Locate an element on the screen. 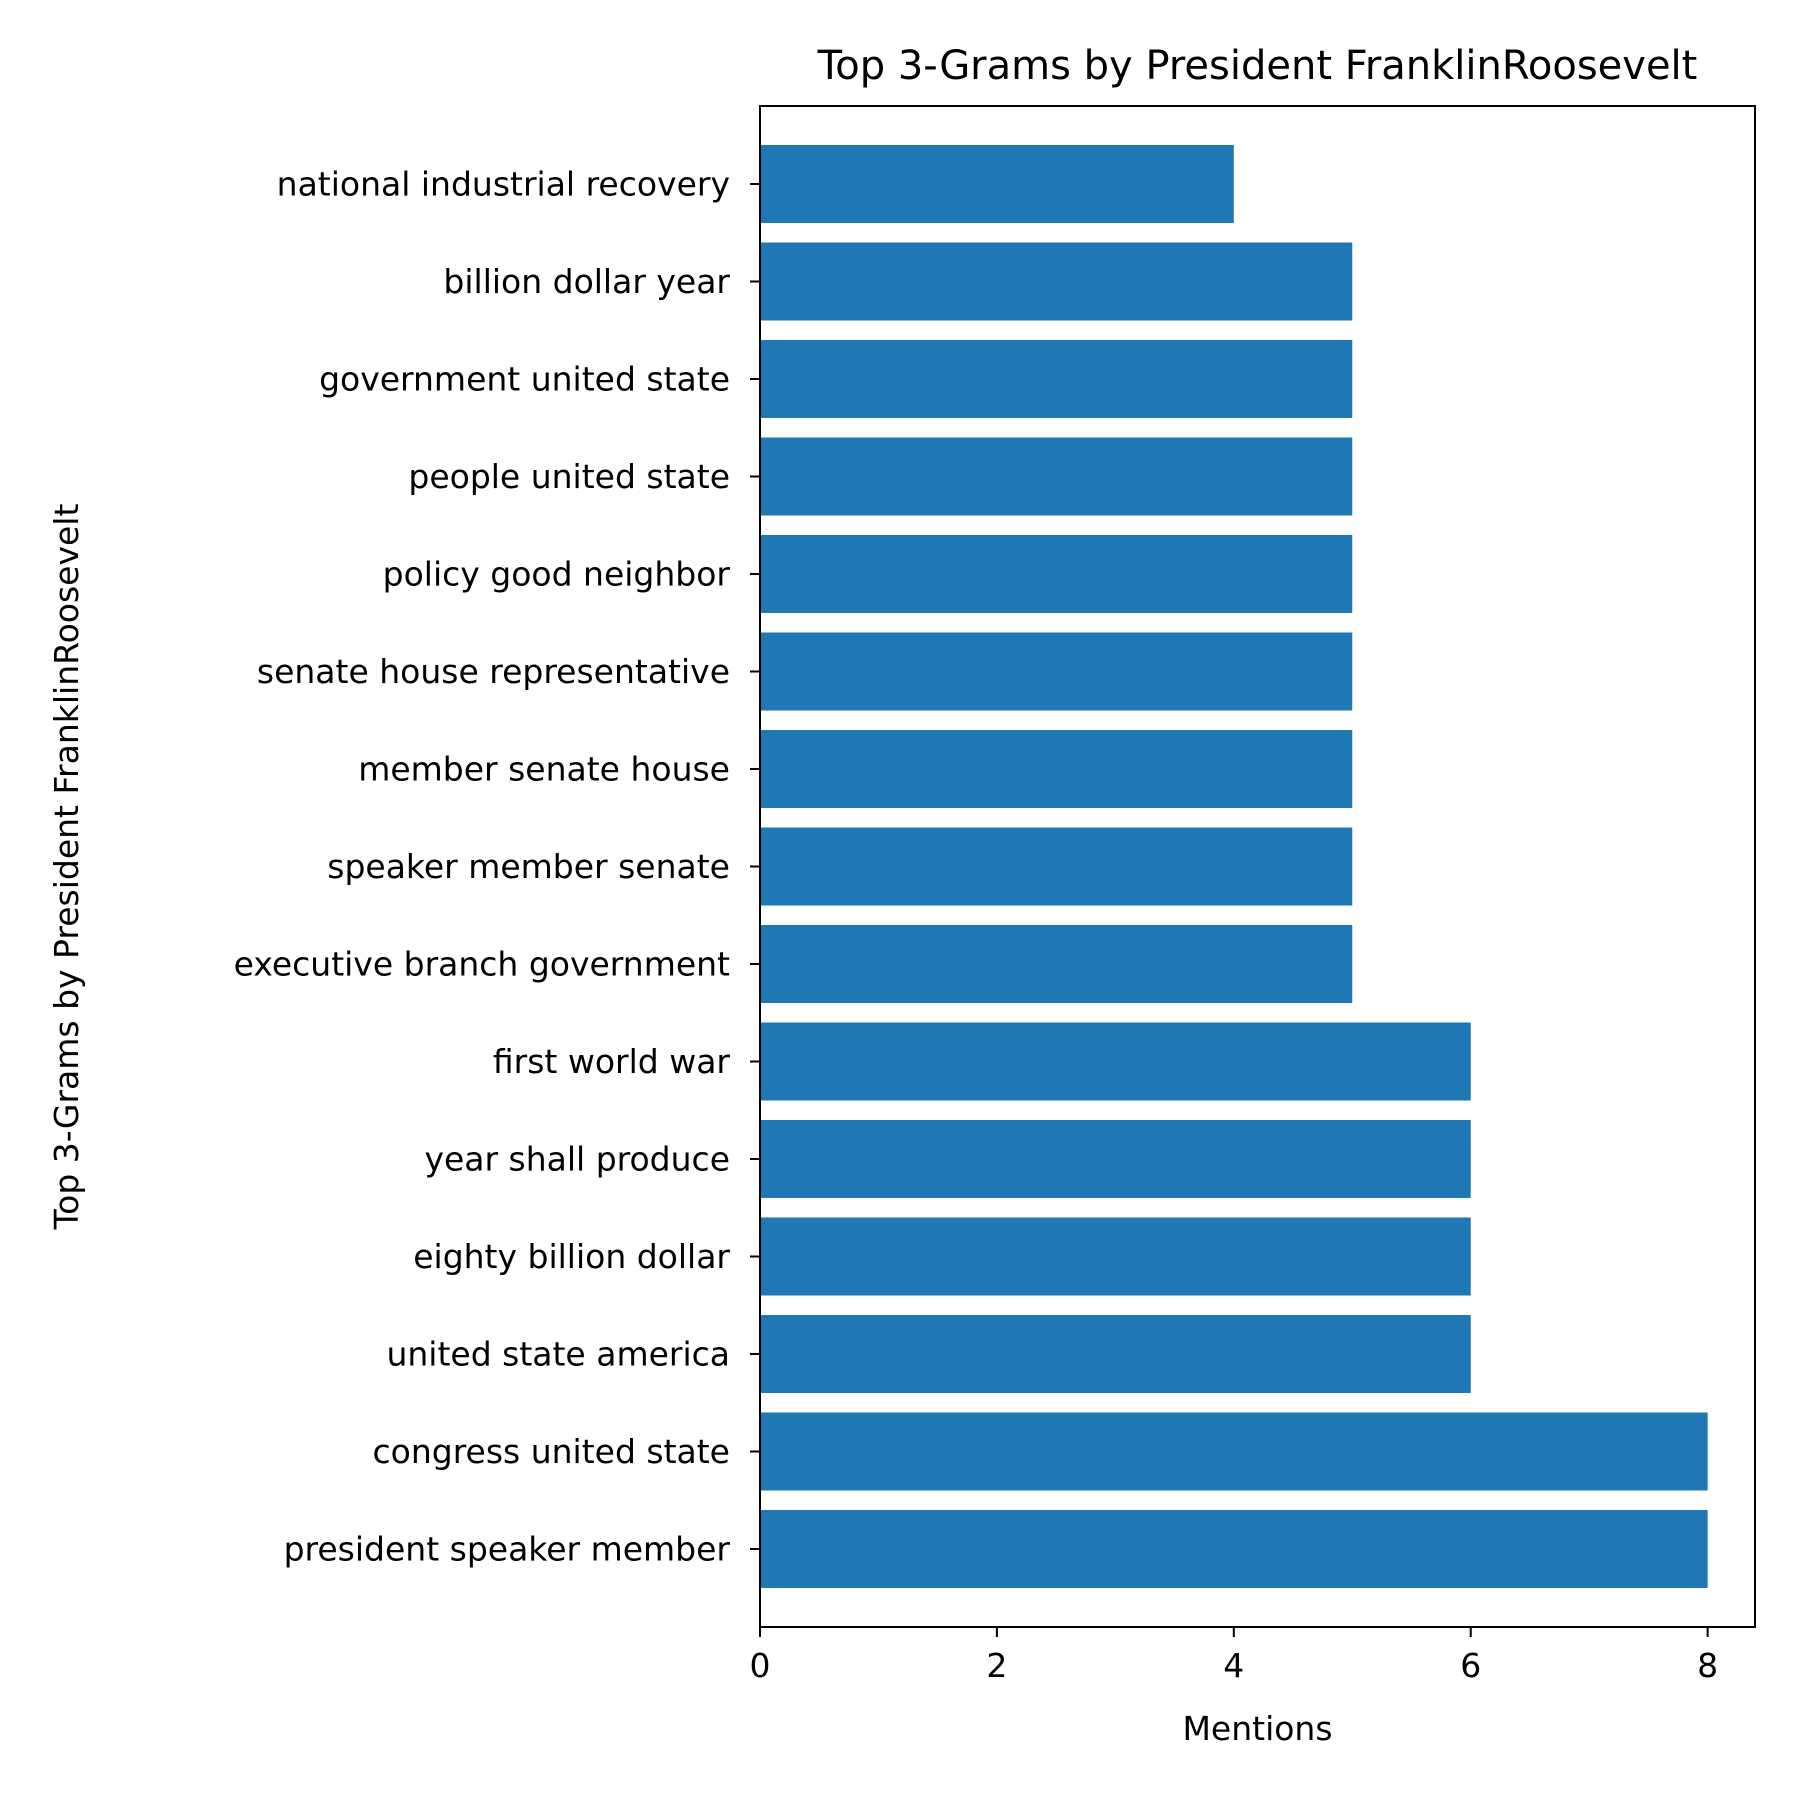 This screenshot has width=1800, height=1800. x-tick-label: 2 is located at coordinates (996, 1665).